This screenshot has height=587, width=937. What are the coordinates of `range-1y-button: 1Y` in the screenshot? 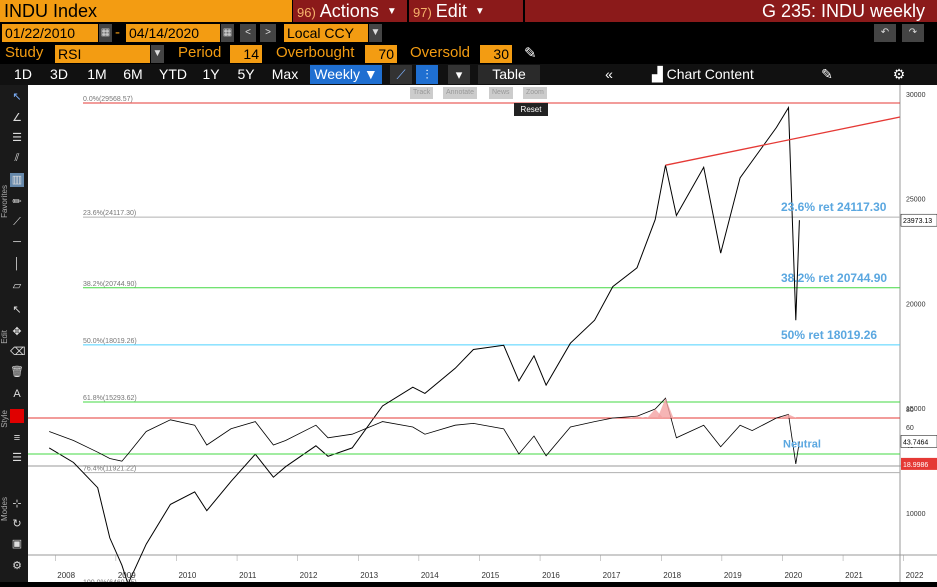 It's located at (211, 74).